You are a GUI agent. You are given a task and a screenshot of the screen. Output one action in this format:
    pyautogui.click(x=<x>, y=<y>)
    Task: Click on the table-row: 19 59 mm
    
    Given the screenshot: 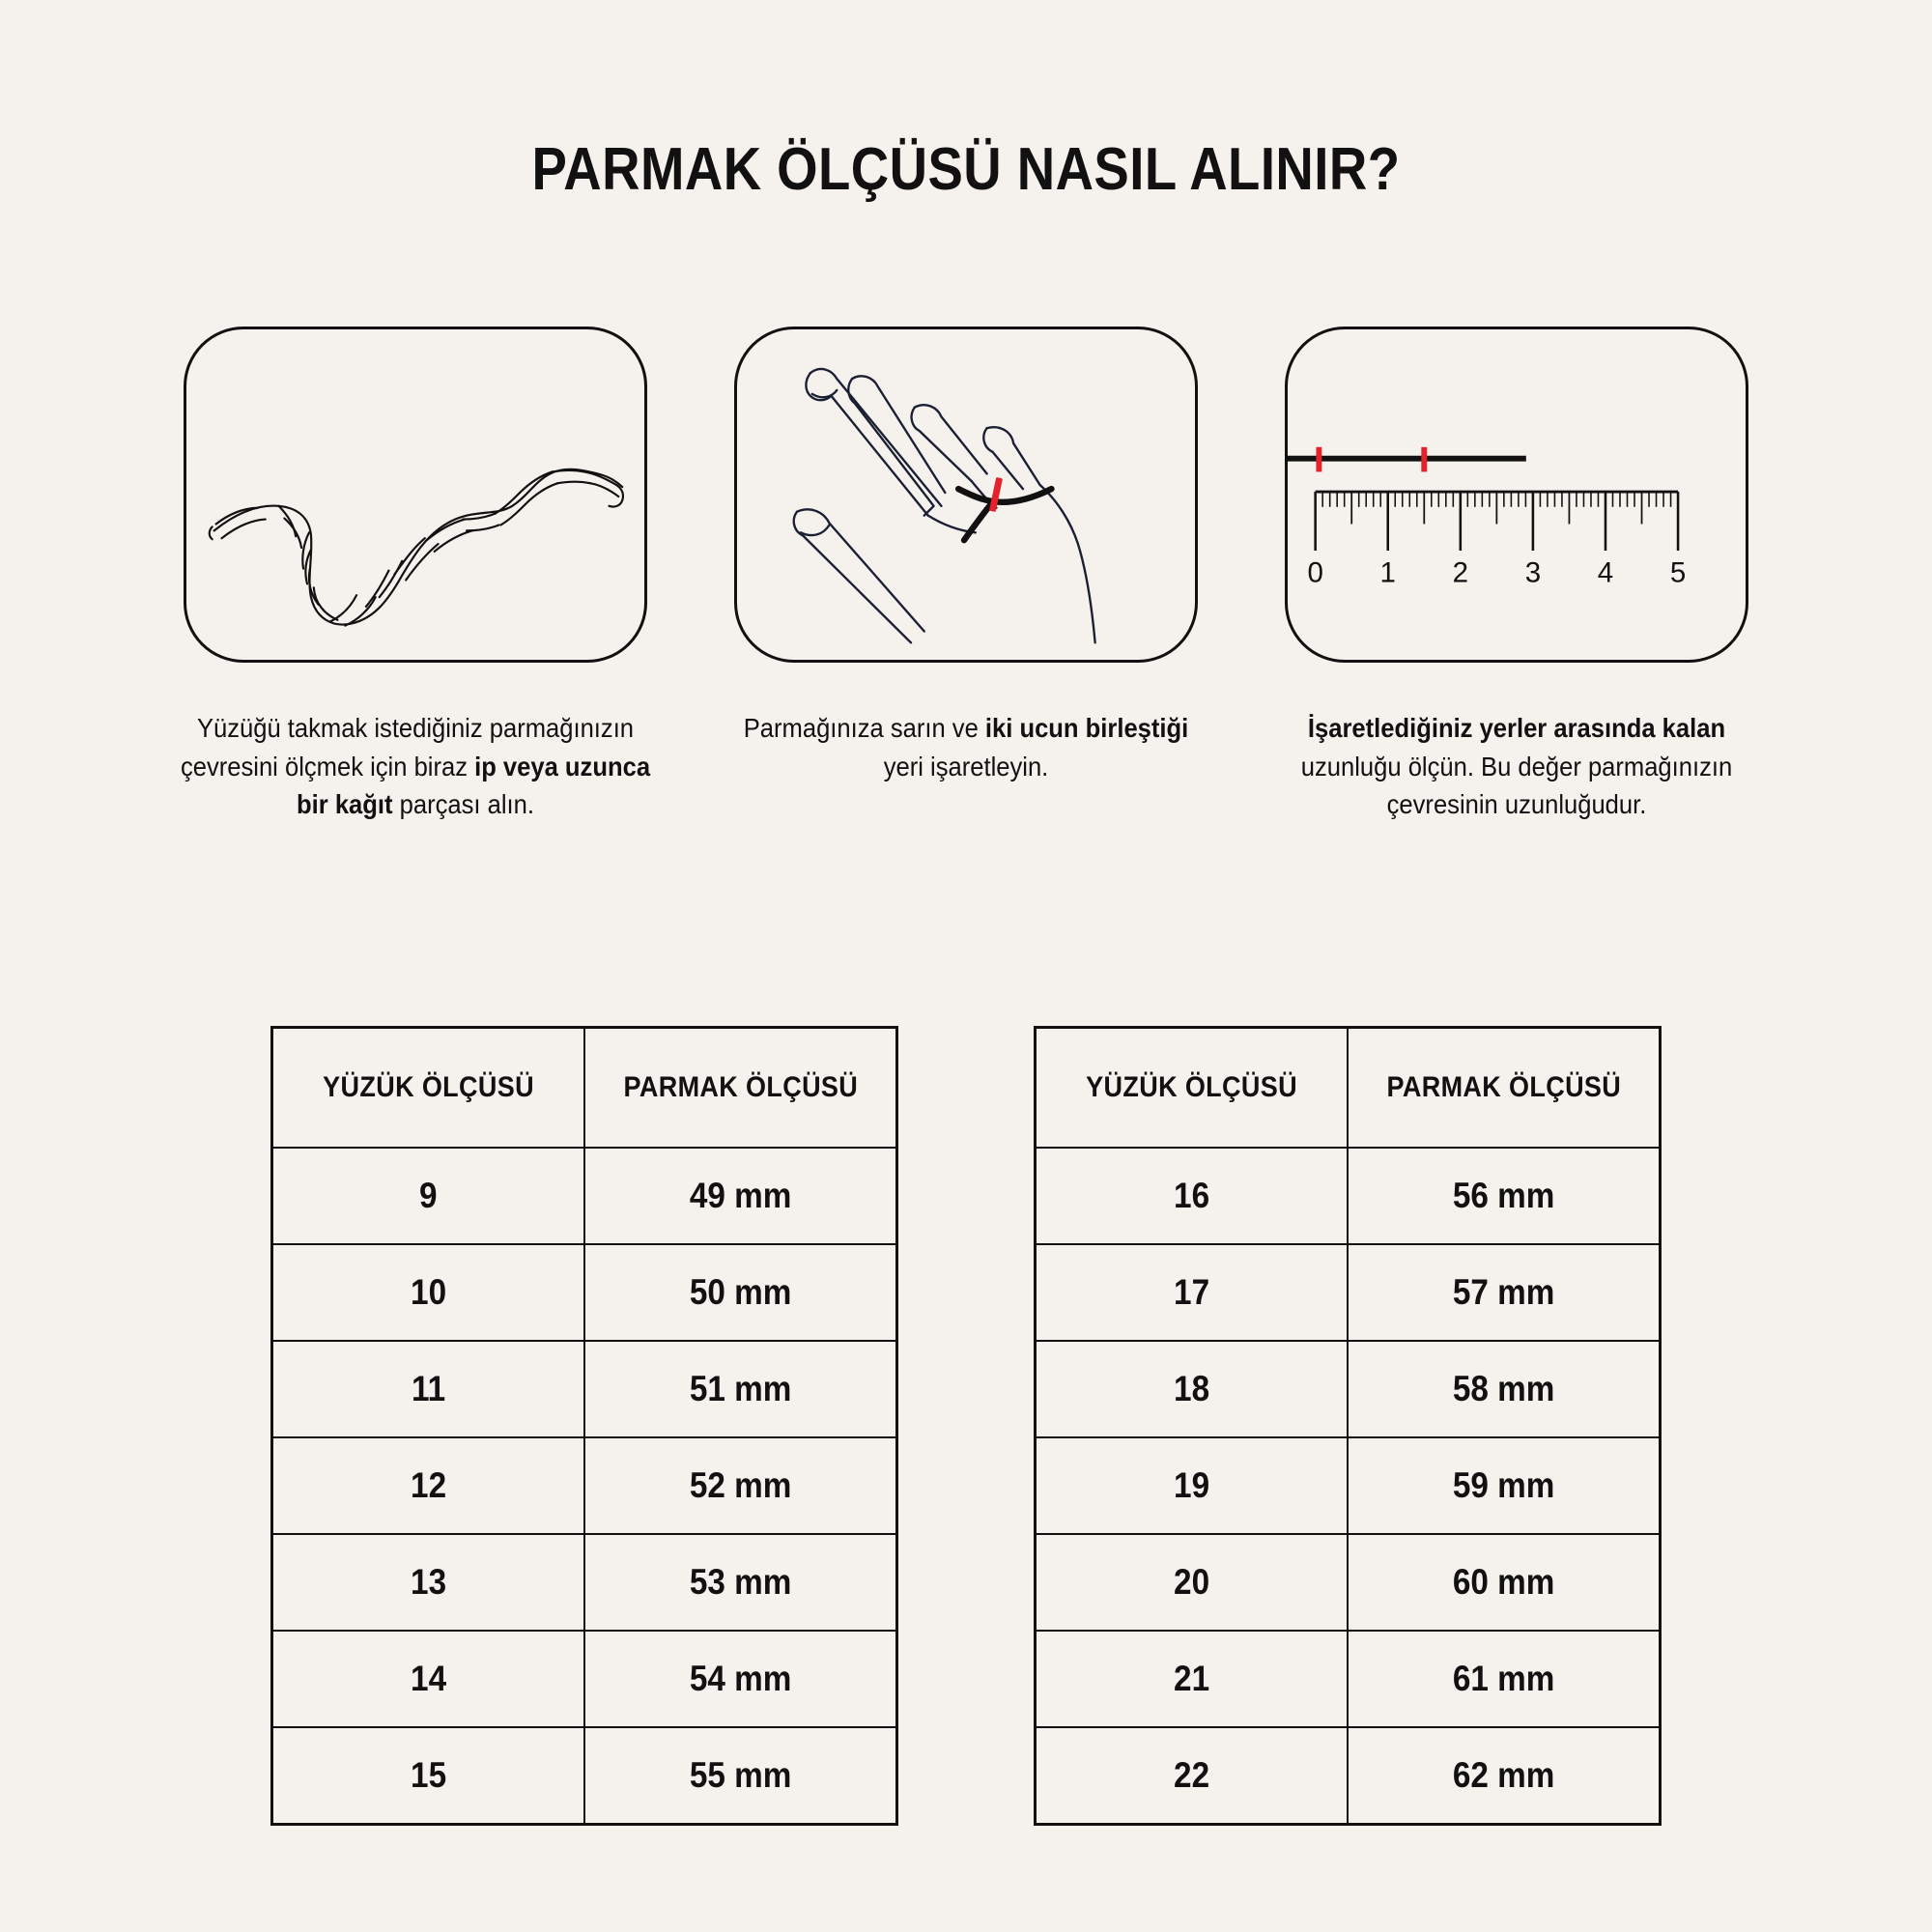 What is the action you would take?
    pyautogui.click(x=1348, y=1485)
    